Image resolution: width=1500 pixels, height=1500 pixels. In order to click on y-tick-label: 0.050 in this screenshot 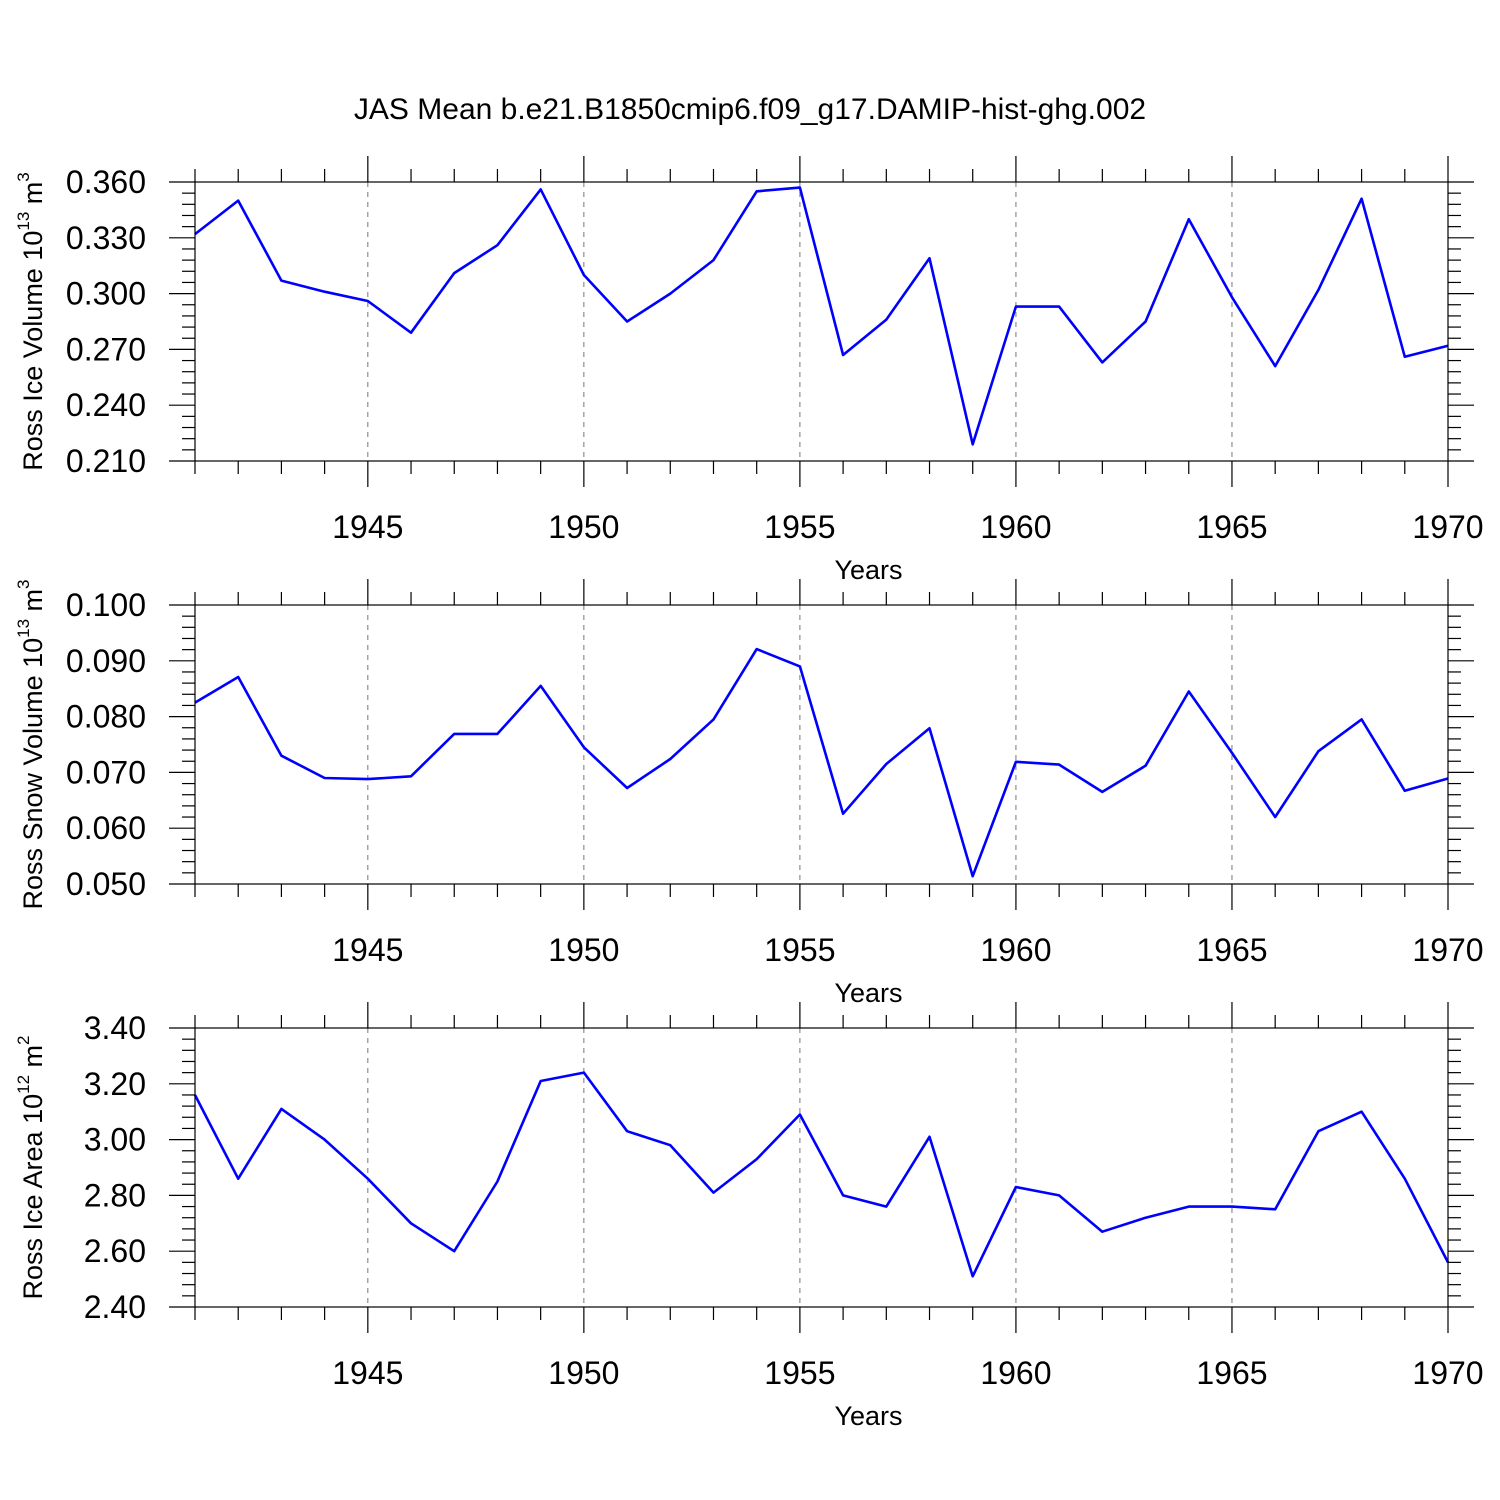, I will do `click(106, 884)`.